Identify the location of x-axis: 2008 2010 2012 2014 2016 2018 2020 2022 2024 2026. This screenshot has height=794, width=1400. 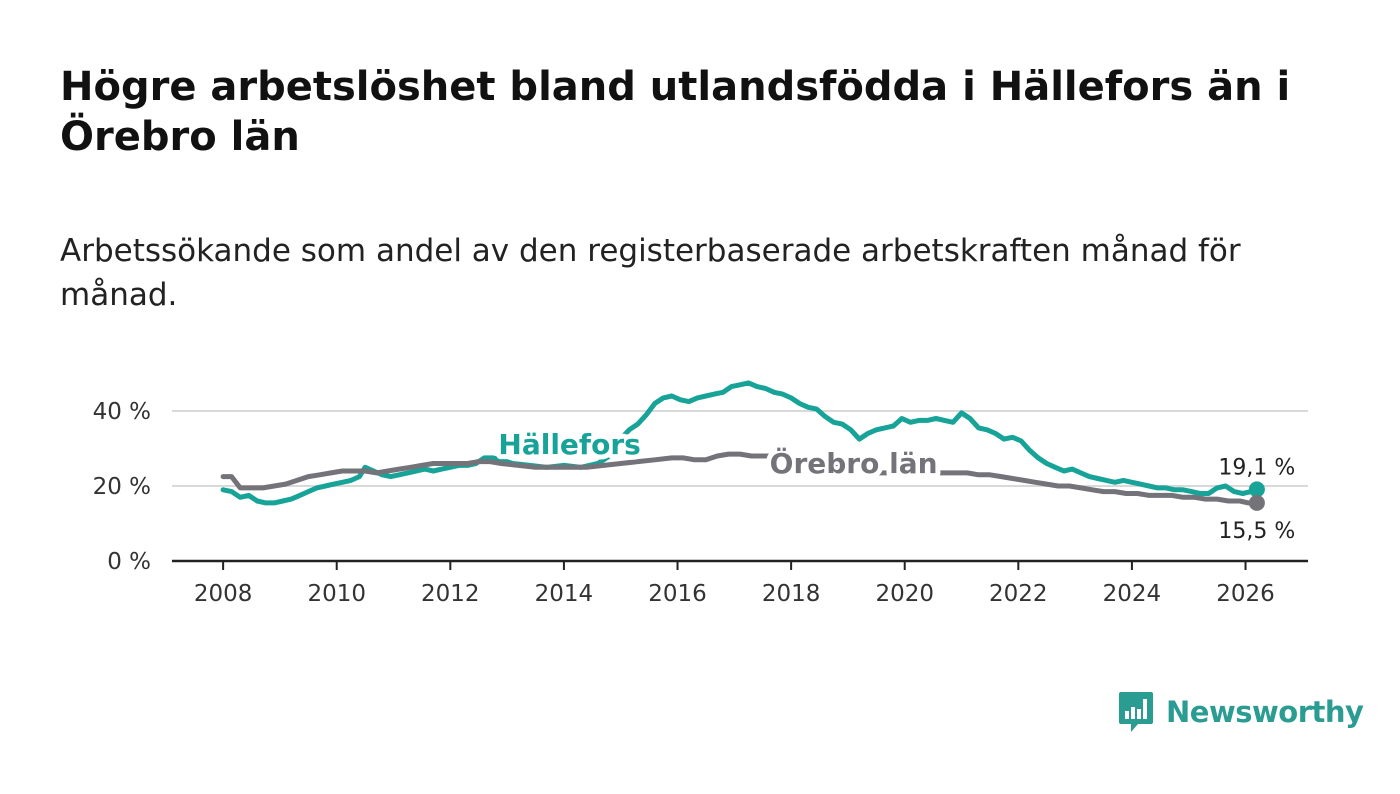
(740, 583).